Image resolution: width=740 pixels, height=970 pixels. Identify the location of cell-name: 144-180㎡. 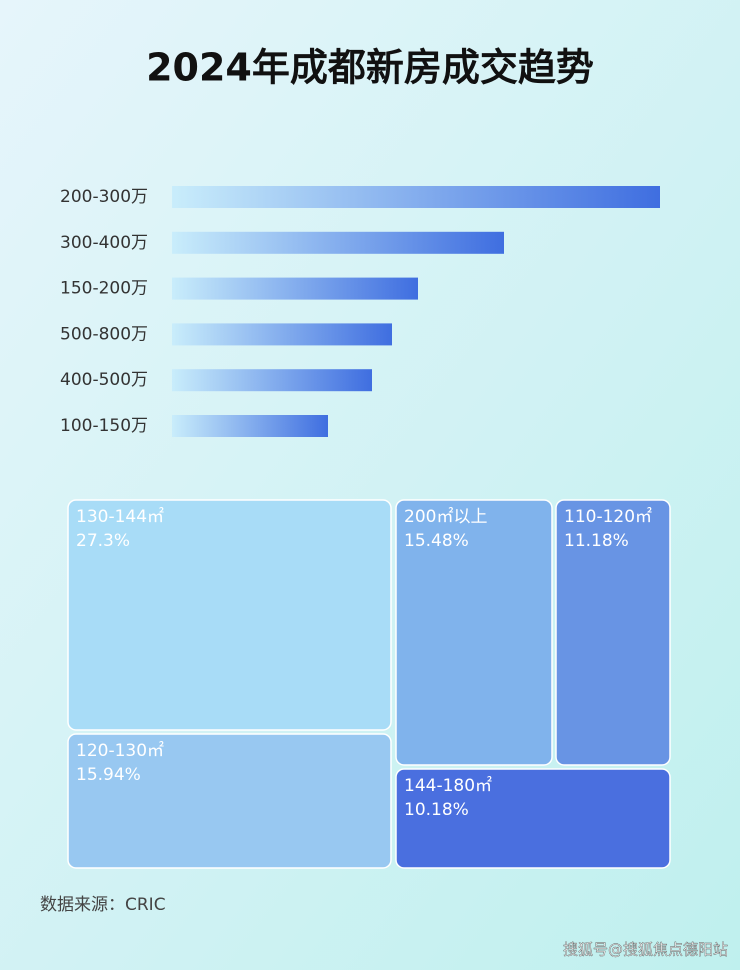
(448, 786).